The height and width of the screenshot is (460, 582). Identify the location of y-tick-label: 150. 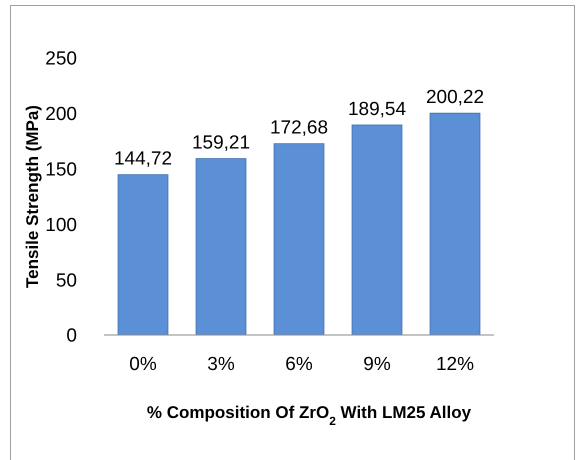
(61, 169).